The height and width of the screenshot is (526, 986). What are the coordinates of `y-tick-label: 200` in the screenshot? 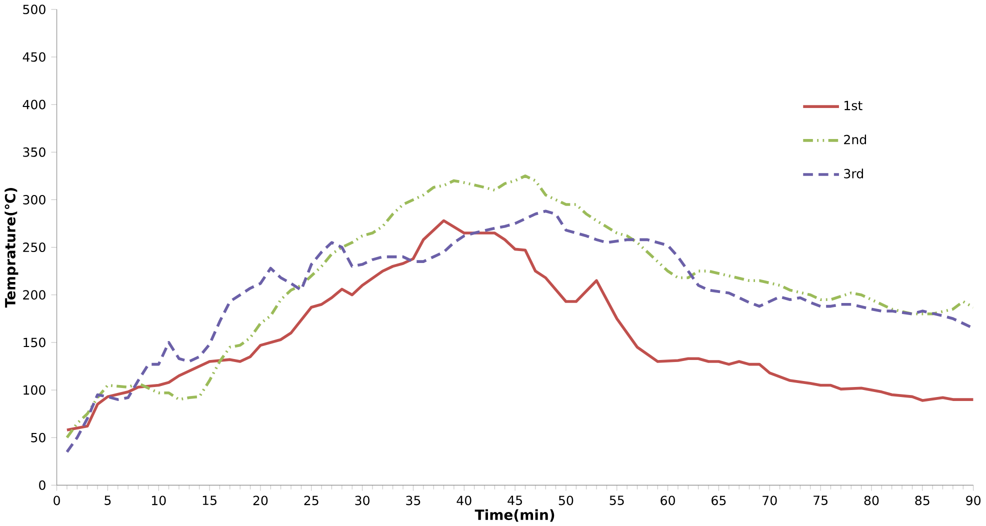 It's located at (34, 295).